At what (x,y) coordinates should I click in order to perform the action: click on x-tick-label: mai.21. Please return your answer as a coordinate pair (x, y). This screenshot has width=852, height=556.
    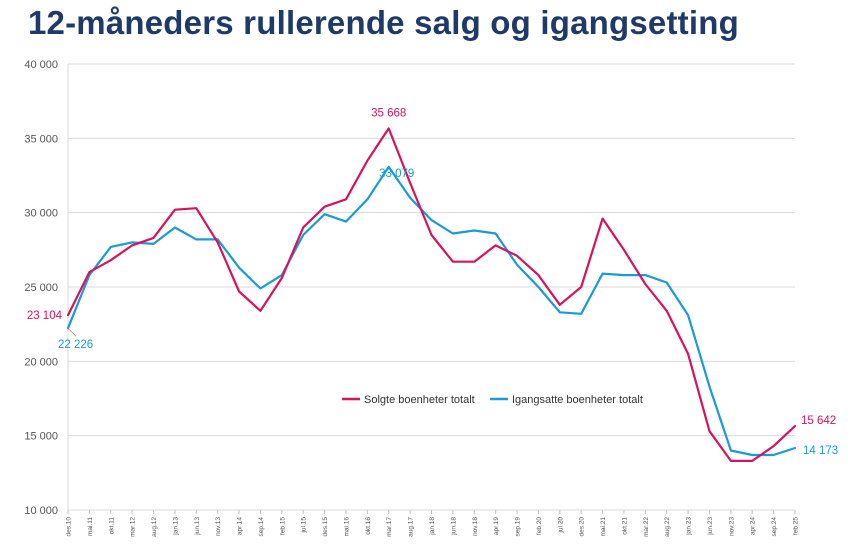
    Looking at the image, I should click on (603, 527).